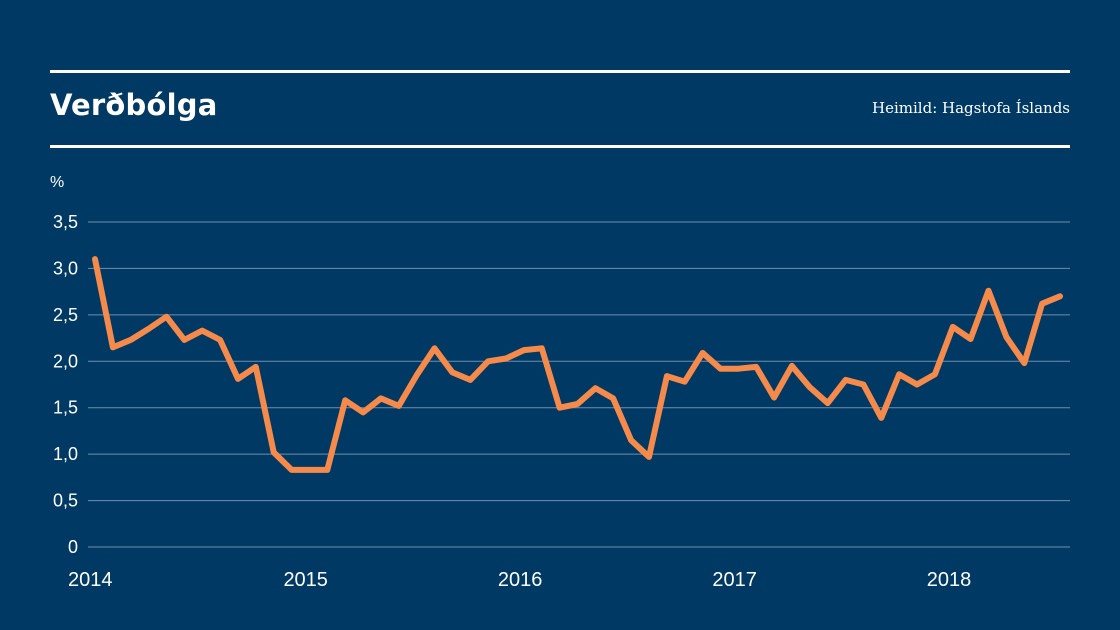 Image resolution: width=1120 pixels, height=630 pixels. I want to click on y-tick-label: 0,5, so click(65, 501).